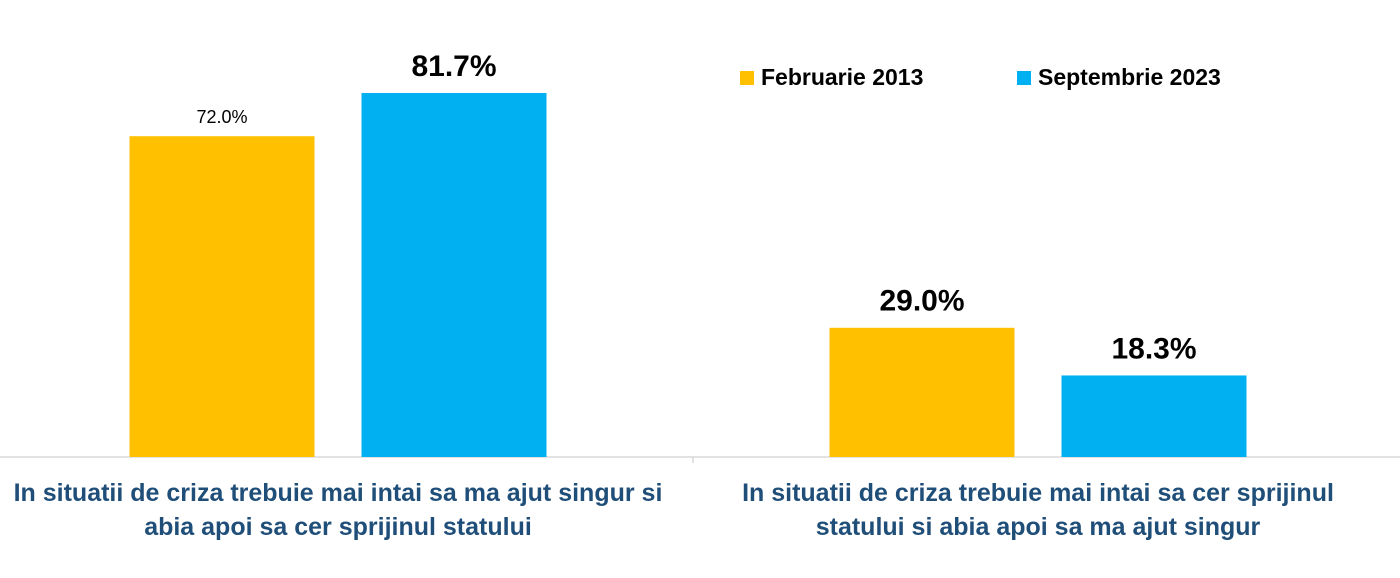 This screenshot has height=578, width=1400. What do you see at coordinates (453, 66) in the screenshot?
I see `value-label: 81.7%` at bounding box center [453, 66].